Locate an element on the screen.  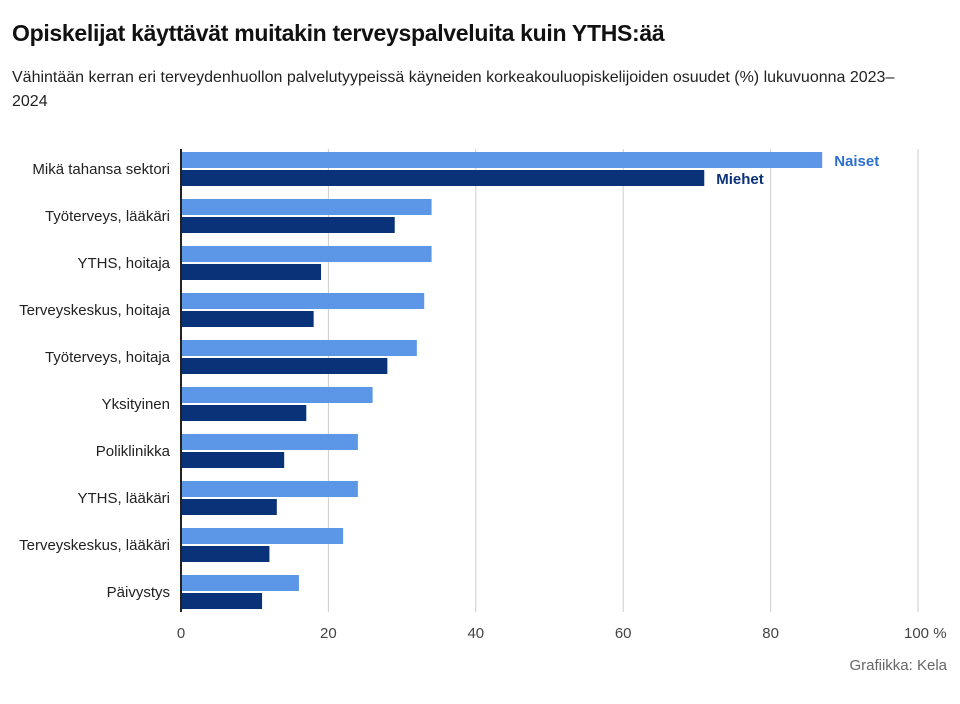
x-tick-label: 100 % is located at coordinates (925, 633).